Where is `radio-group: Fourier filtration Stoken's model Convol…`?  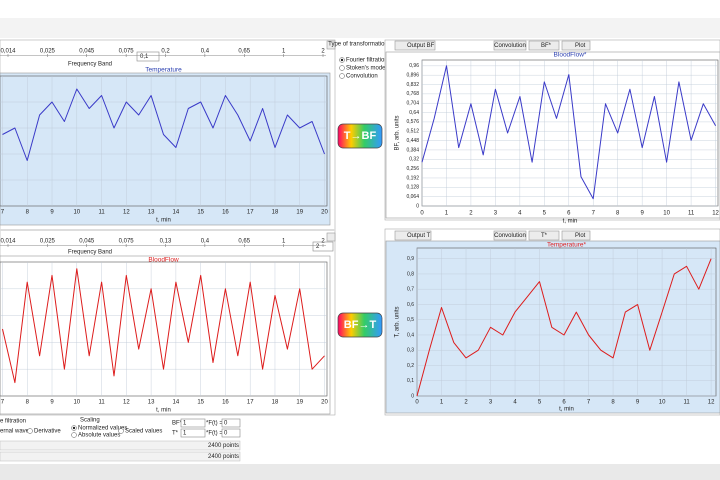 radio-group: Fourier filtration Stoken's model Convol… is located at coordinates (363, 68).